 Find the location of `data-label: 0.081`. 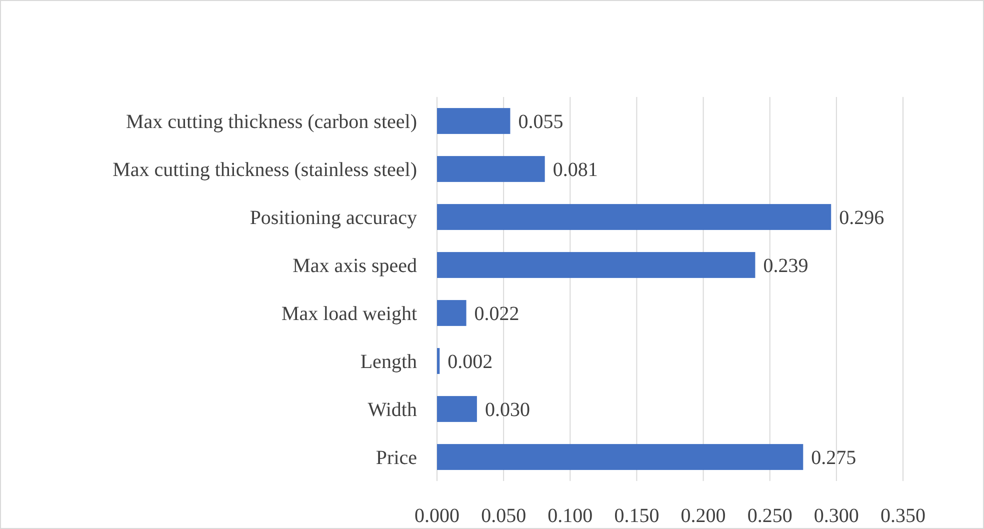

data-label: 0.081 is located at coordinates (575, 170).